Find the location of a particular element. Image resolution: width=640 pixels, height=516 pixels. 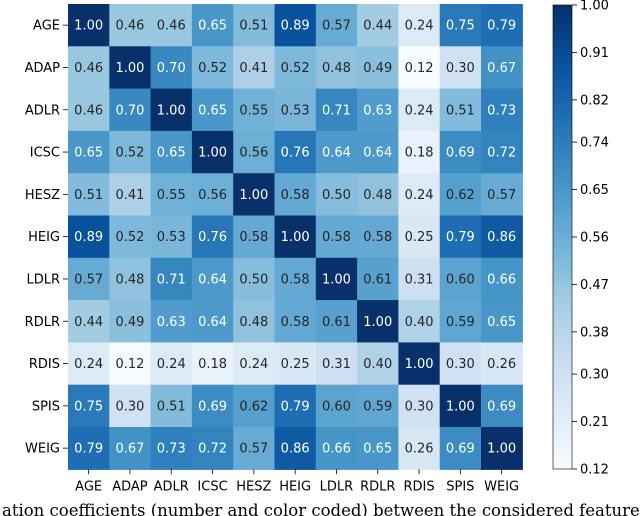

cell-value-label: 0.50 is located at coordinates (336, 195).